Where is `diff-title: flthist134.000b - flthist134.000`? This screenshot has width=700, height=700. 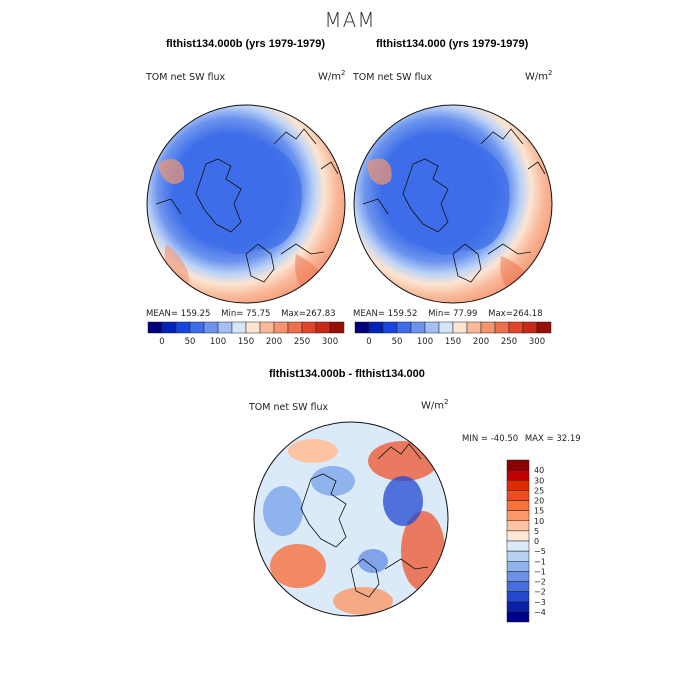
diff-title: flthist134.000b - flthist134.000 is located at coordinates (347, 374).